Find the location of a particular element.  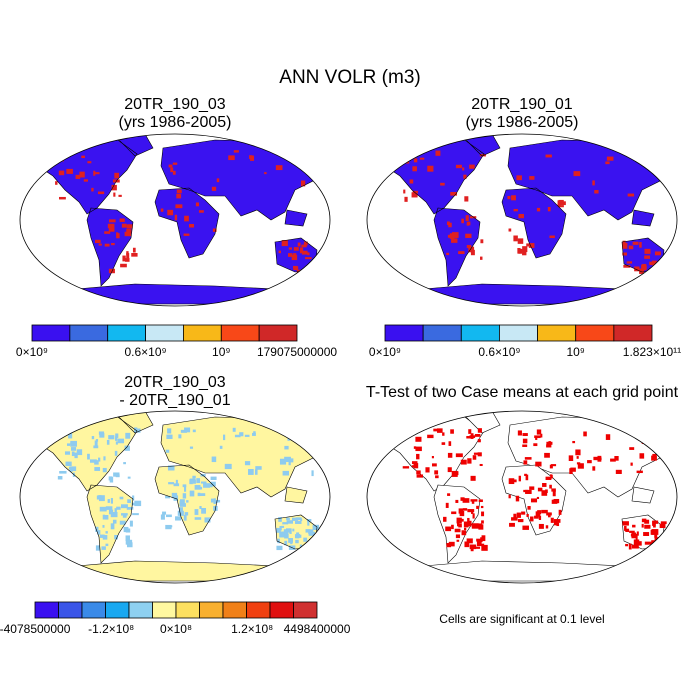

colorbar-swatch is located at coordinates (70, 610).